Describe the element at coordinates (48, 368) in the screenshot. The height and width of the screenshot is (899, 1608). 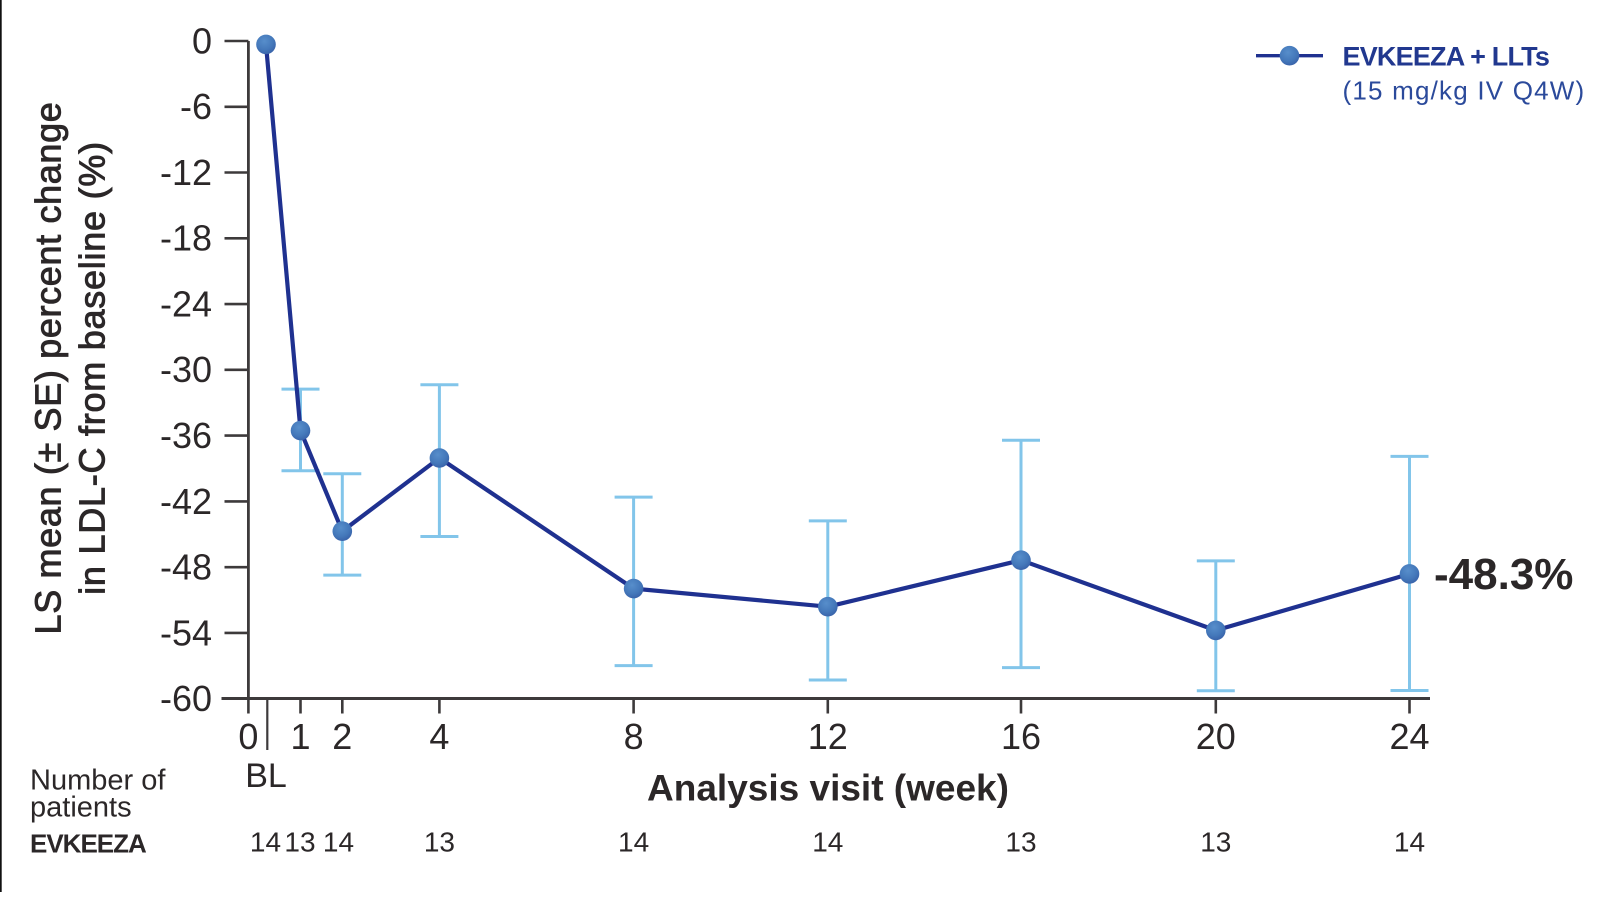
I see `svg-text: LS mean (± SE) percent change` at that location.